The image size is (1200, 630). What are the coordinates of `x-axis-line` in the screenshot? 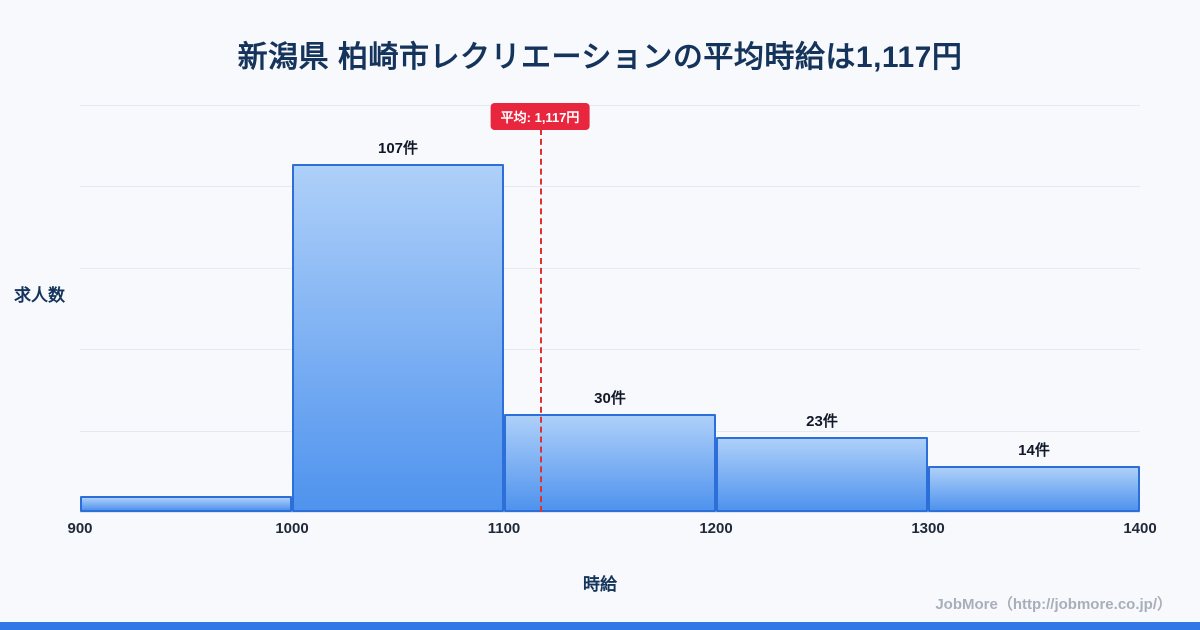 It's located at (610, 512).